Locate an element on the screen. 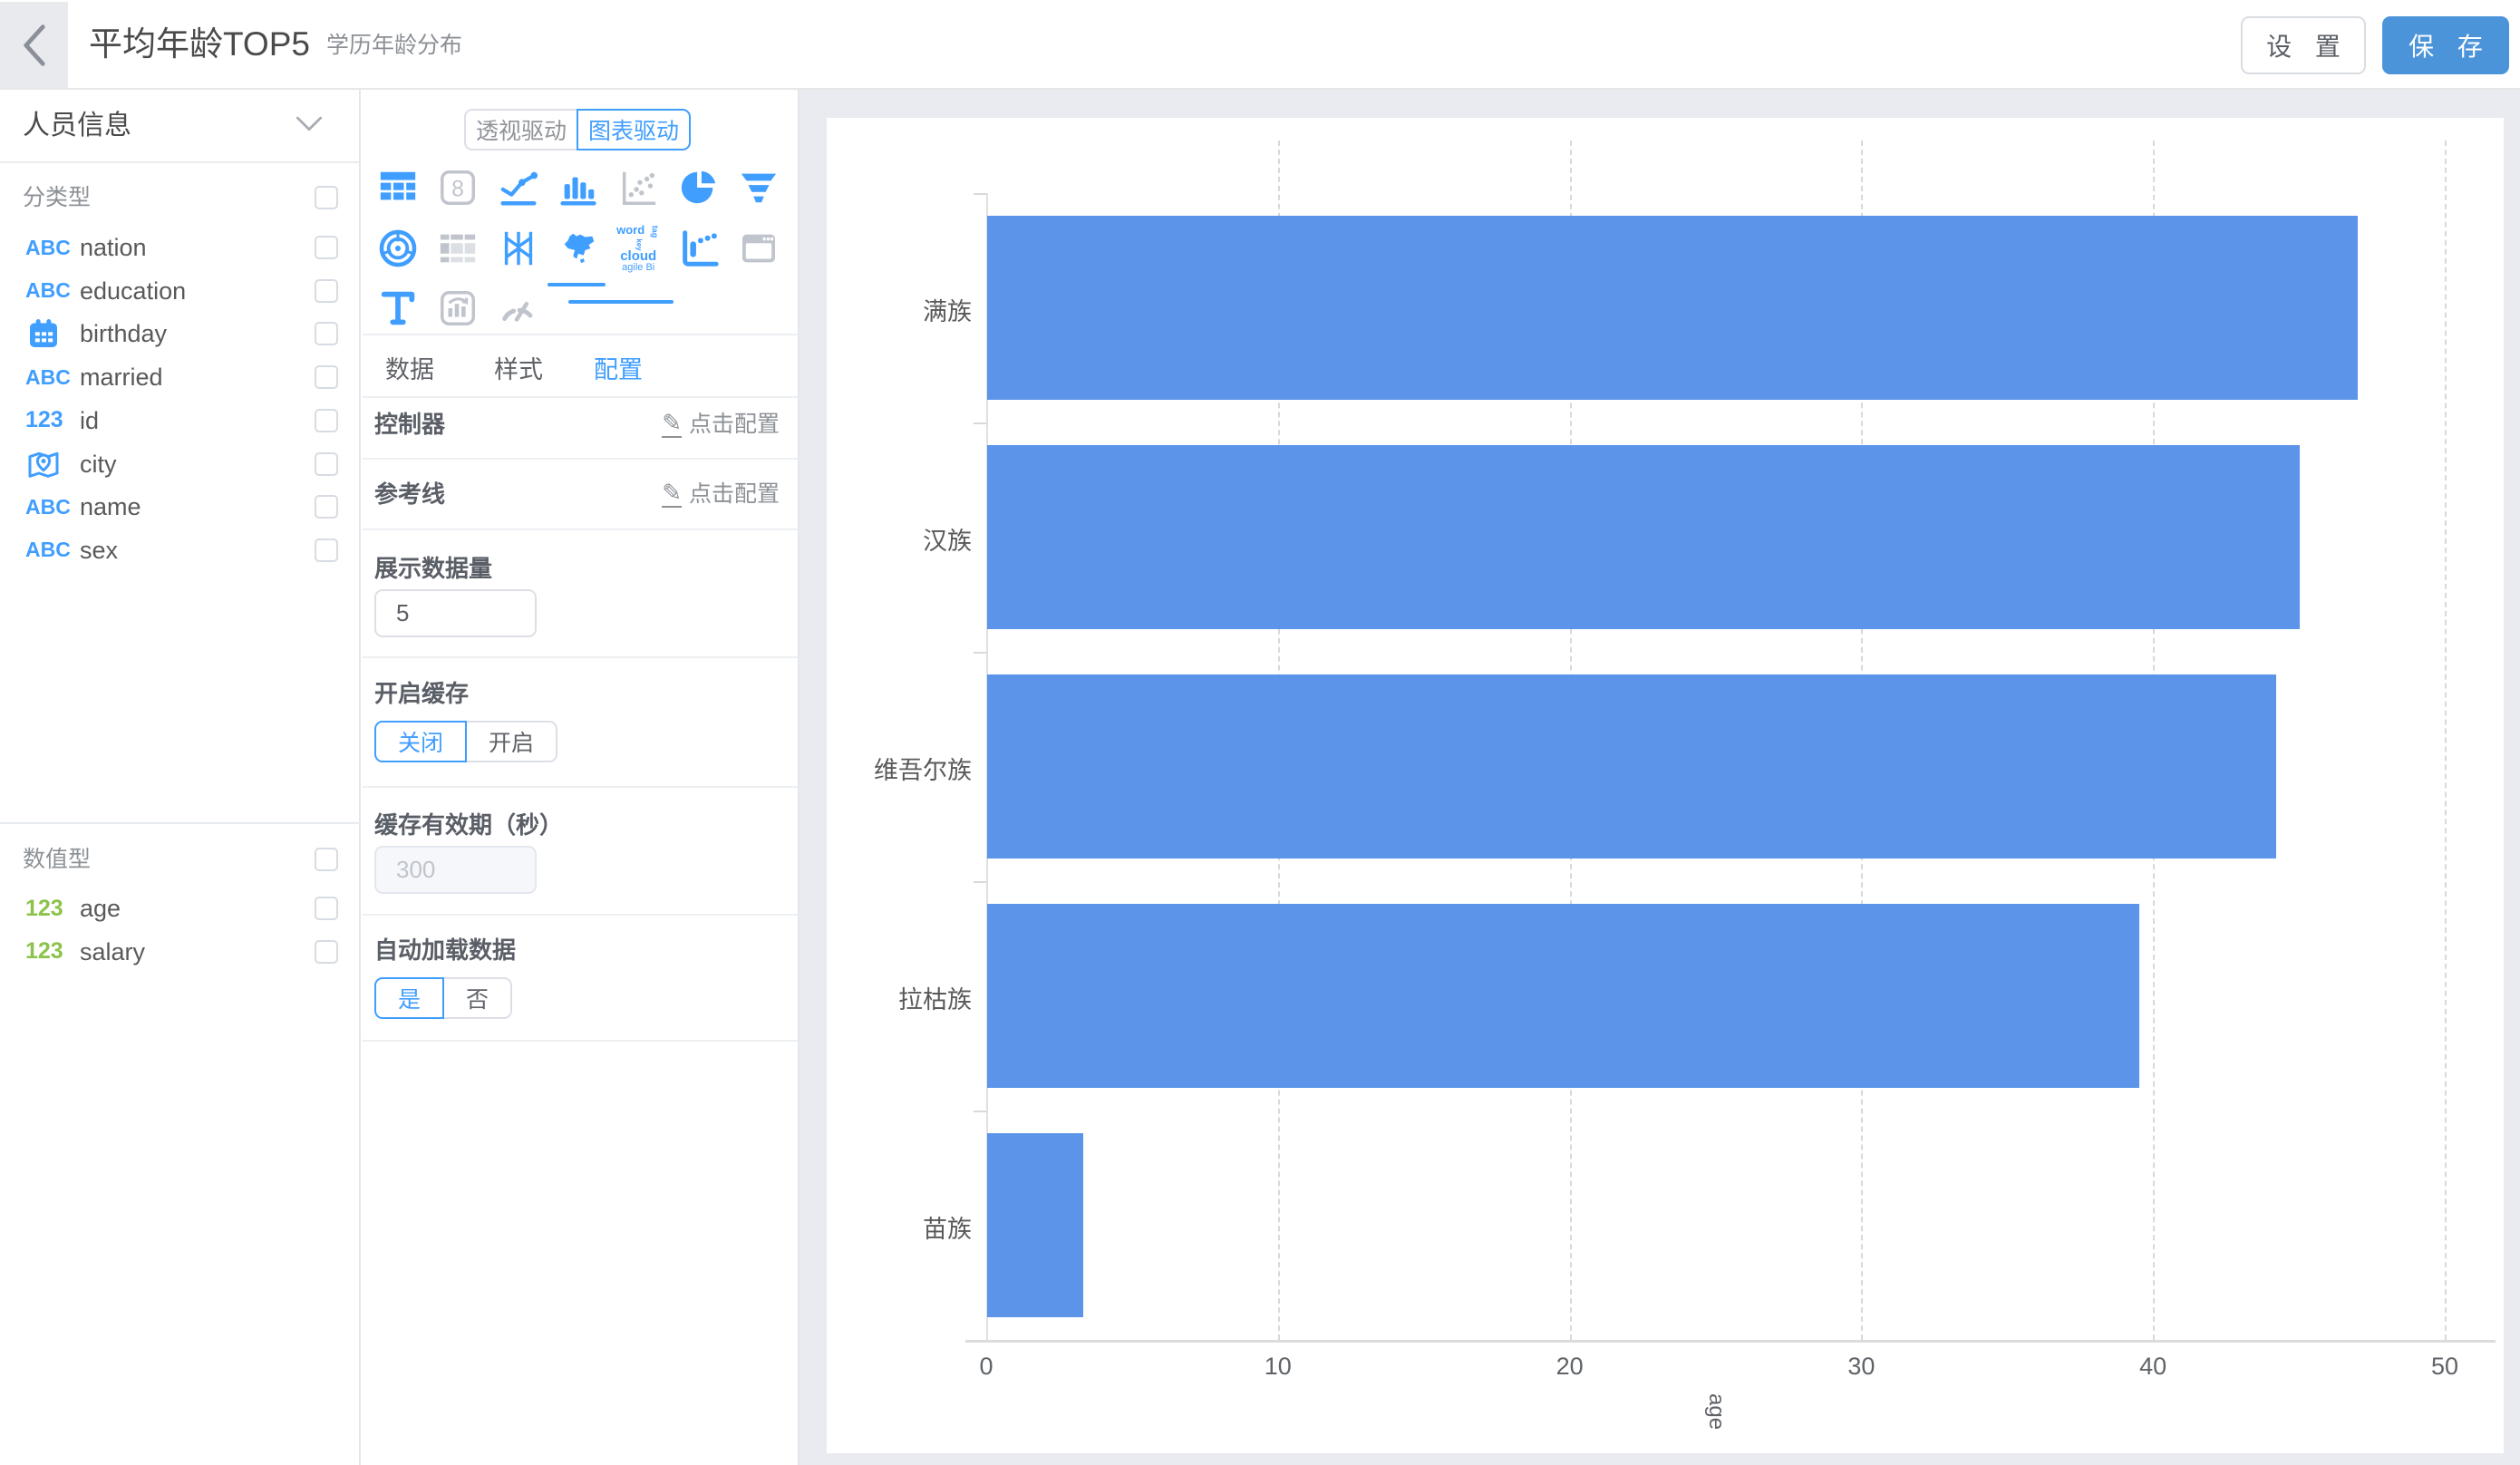 This screenshot has width=2520, height=1465. bar-苗族 is located at coordinates (1036, 1225).